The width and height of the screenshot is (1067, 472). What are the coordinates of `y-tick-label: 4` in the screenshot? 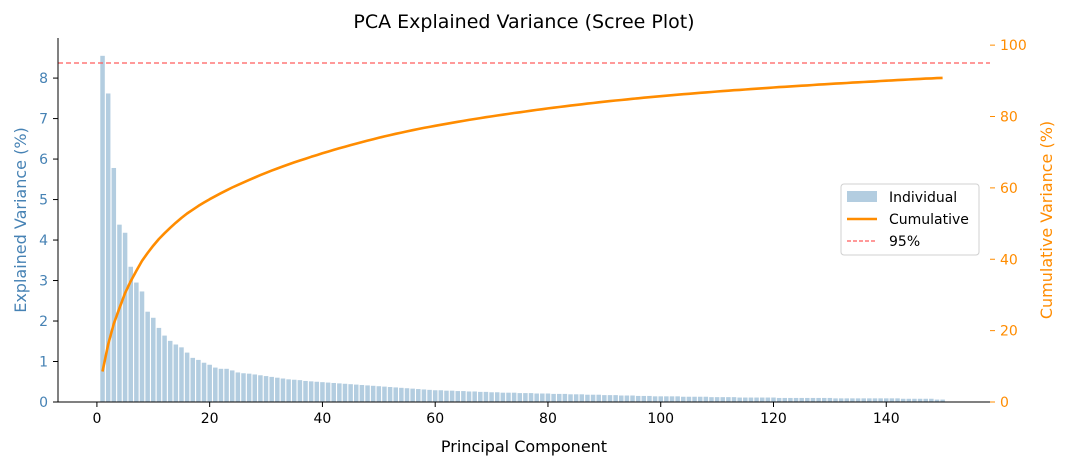 It's located at (43, 241).